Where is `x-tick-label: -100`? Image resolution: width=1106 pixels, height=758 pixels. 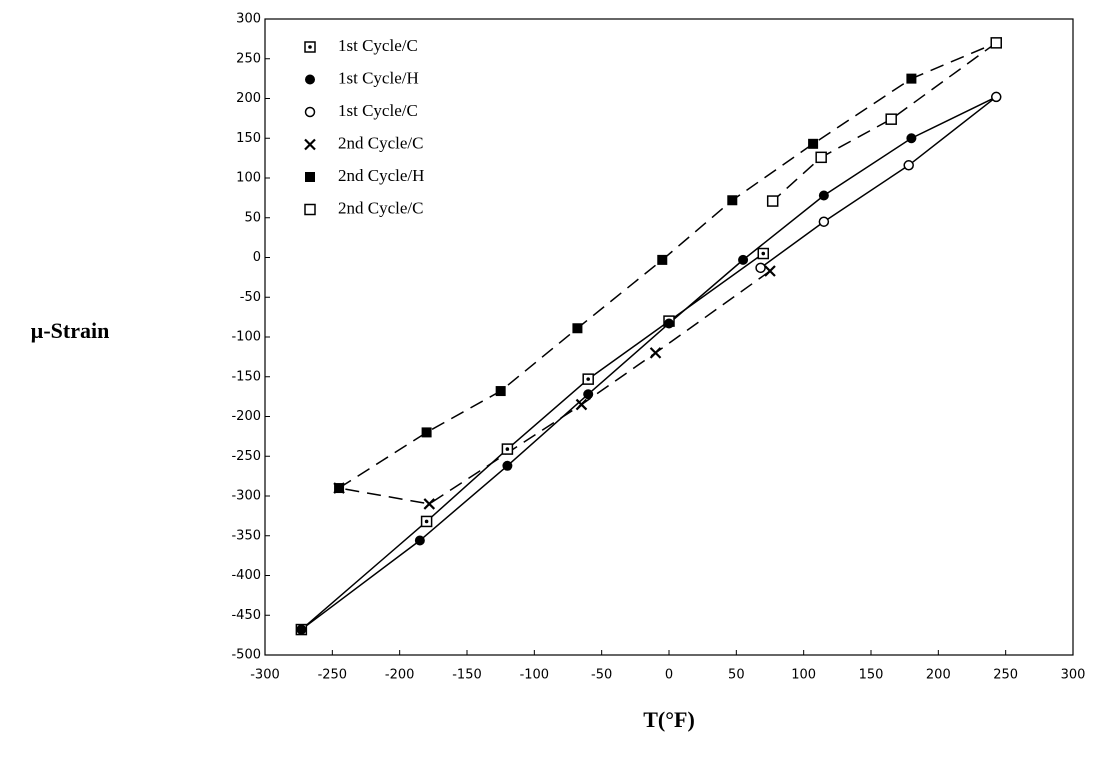 x-tick-label: -100 is located at coordinates (535, 675).